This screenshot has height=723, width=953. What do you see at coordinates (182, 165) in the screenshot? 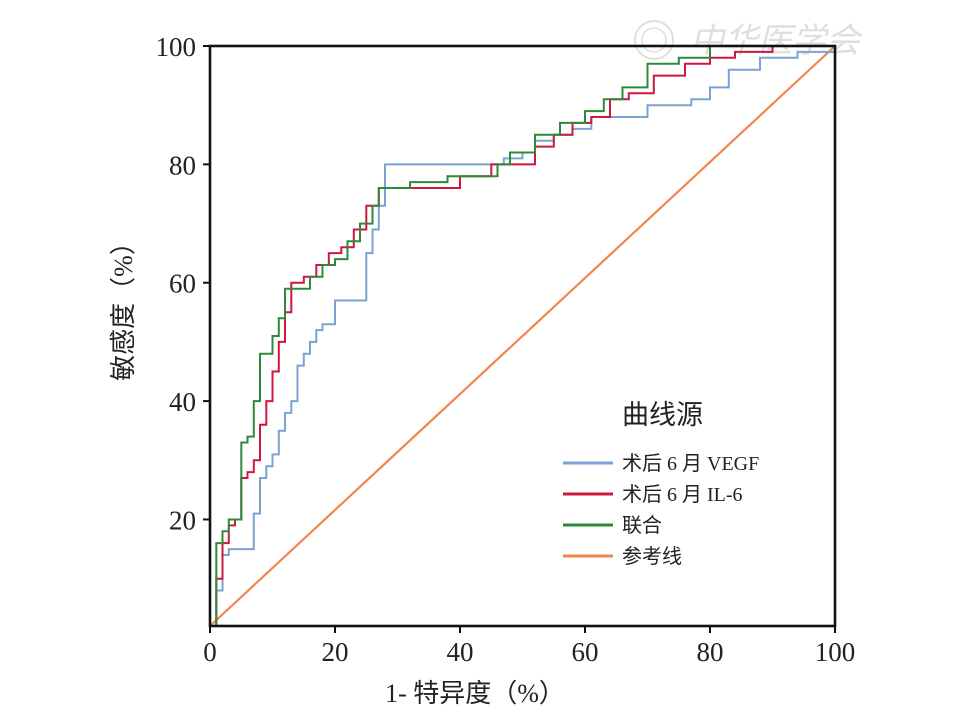
I see `y-tick-label: 80` at bounding box center [182, 165].